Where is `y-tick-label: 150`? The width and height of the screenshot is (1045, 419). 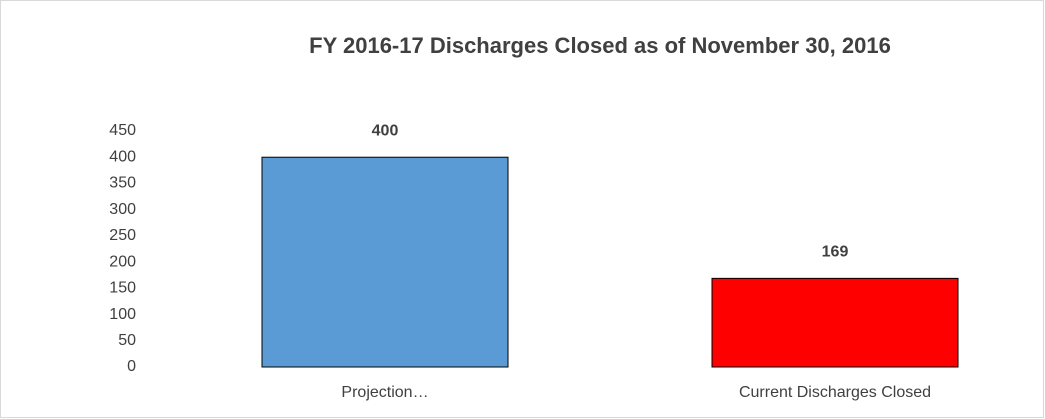
y-tick-label: 150 is located at coordinates (122, 288).